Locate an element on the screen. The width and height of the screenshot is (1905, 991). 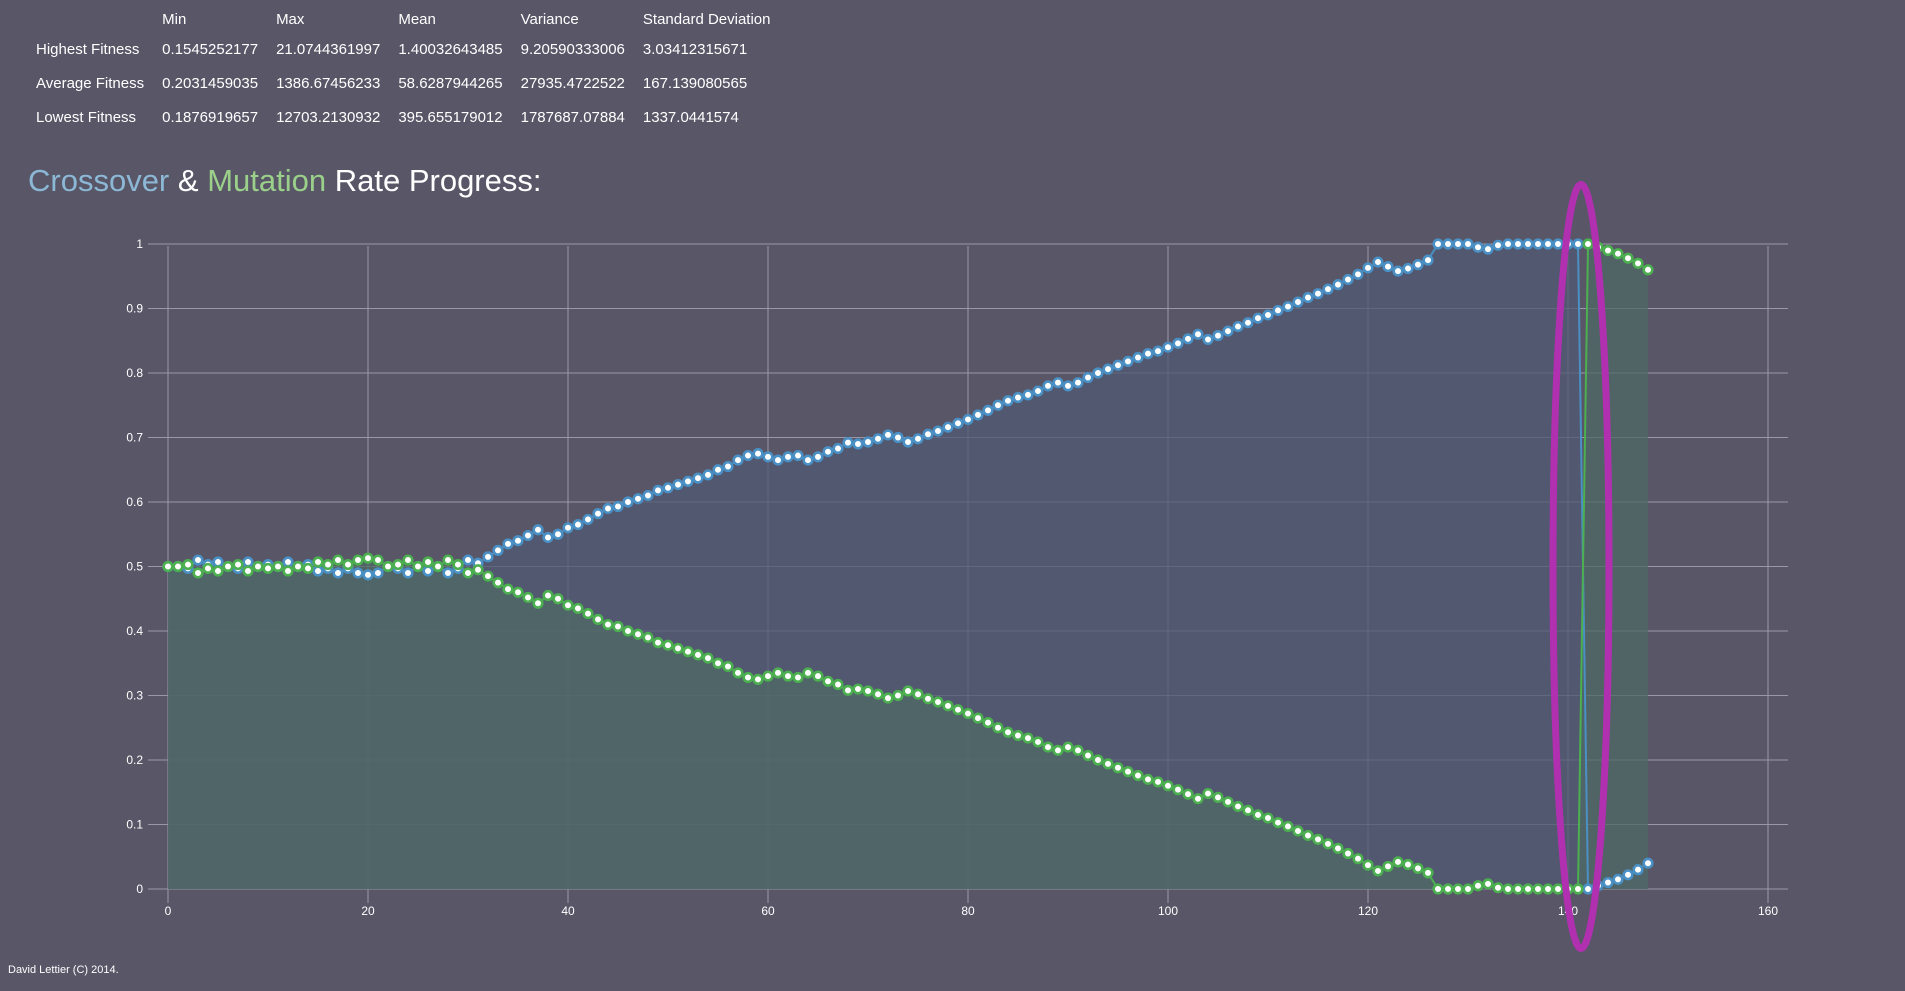
stats-cell: 3.03412315671 is located at coordinates (695, 49).